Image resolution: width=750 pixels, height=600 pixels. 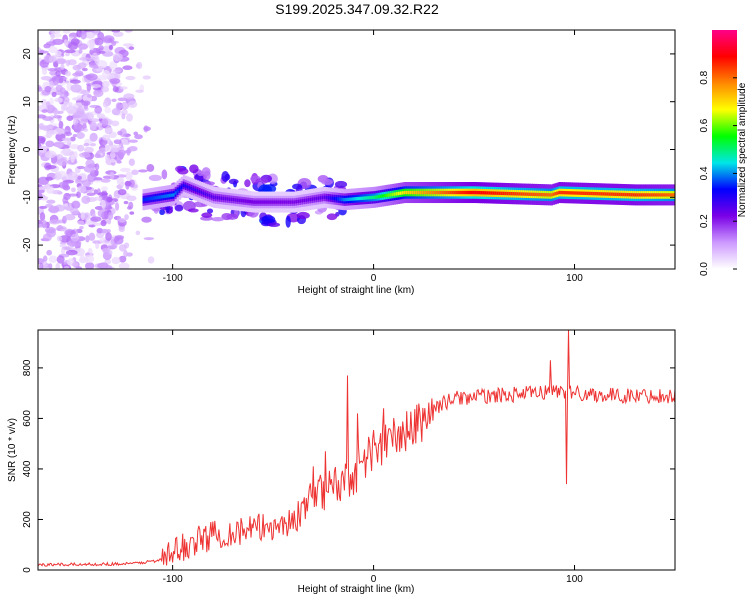 What do you see at coordinates (173, 579) in the screenshot?
I see `snr-x-tick-label: -100` at bounding box center [173, 579].